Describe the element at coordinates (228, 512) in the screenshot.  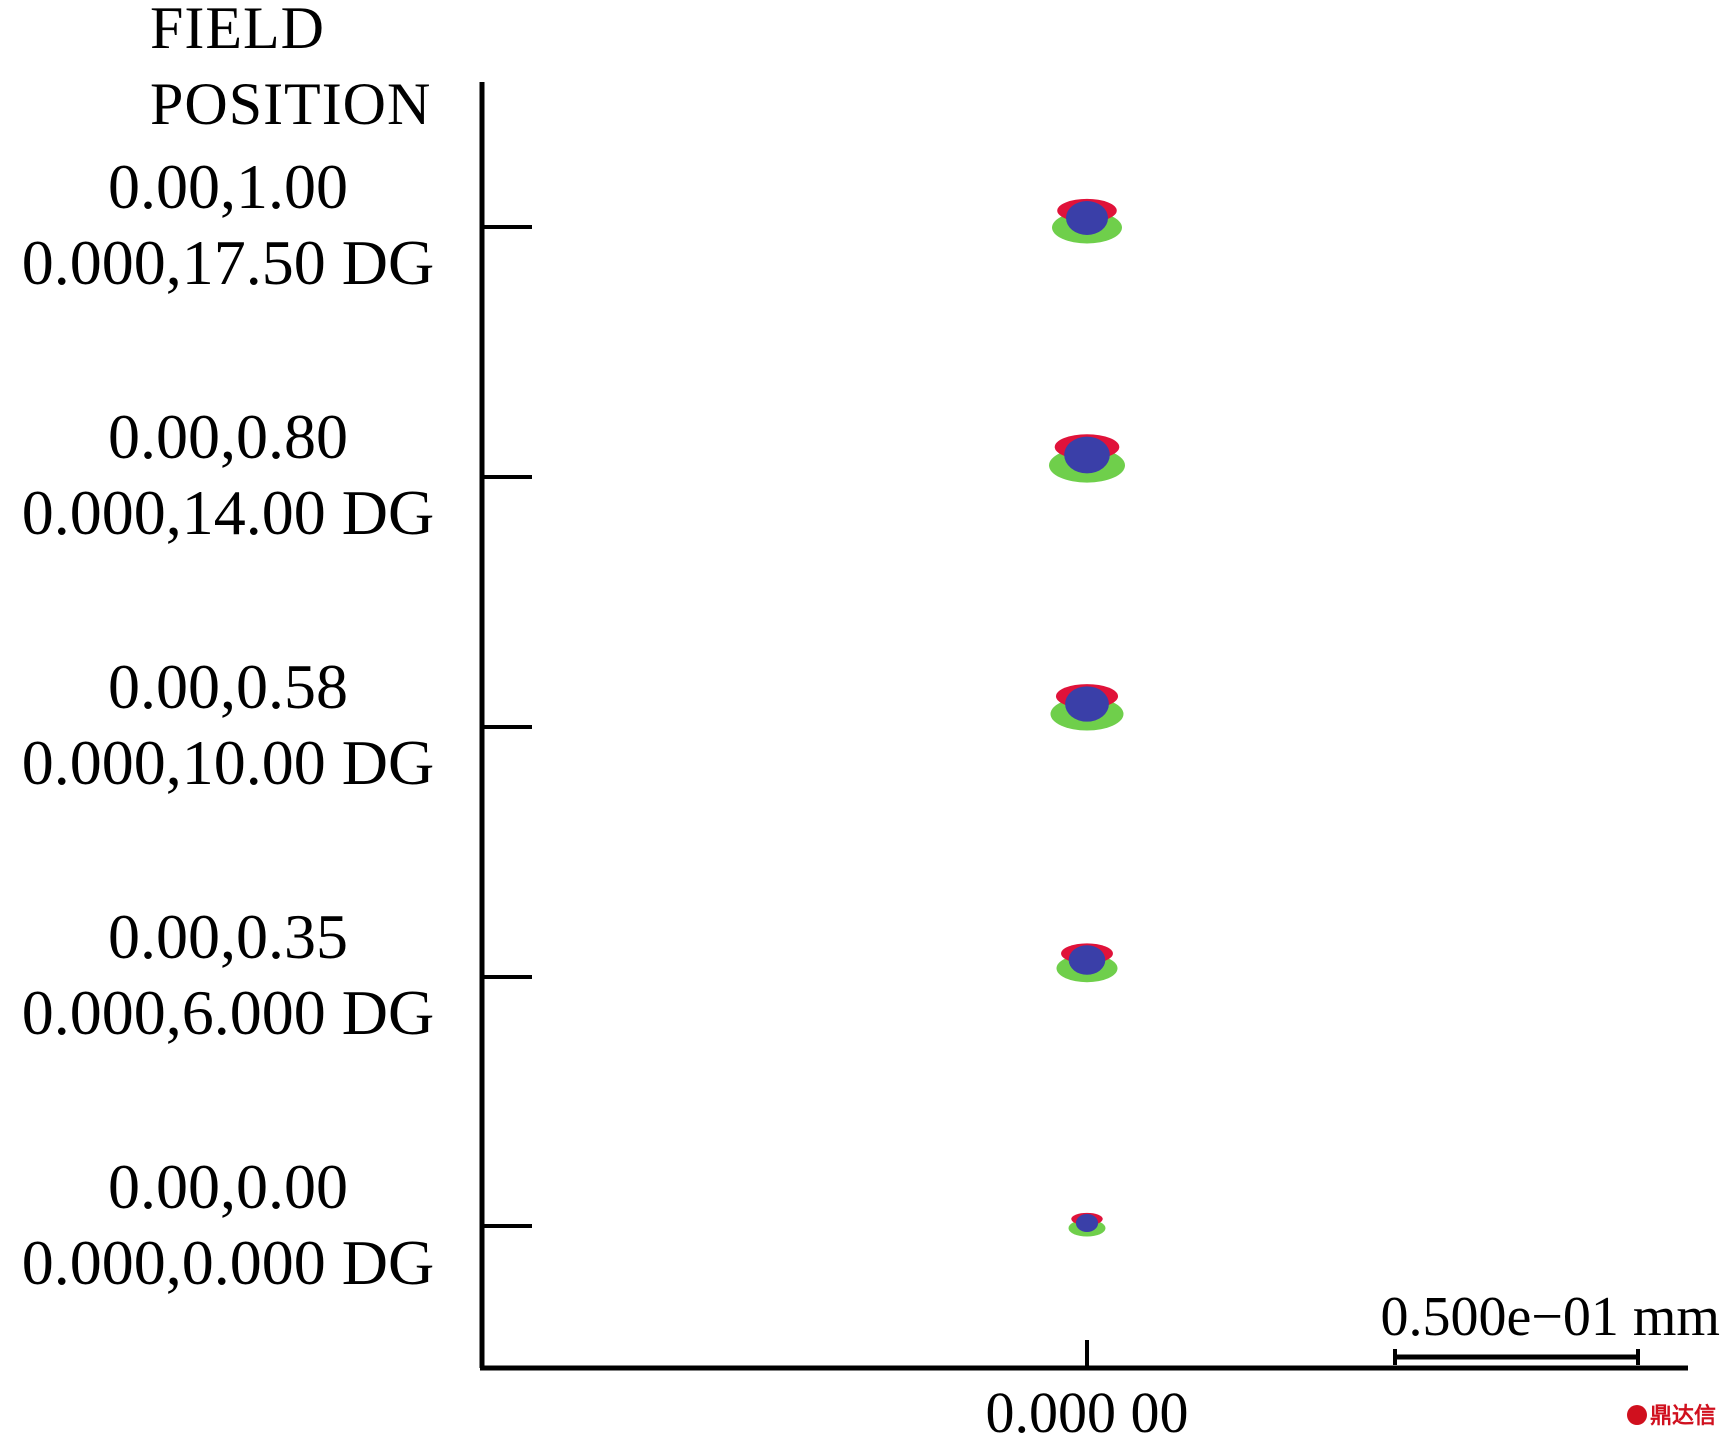
I see `field-angle-label: 0.000,14.00 DG` at that location.